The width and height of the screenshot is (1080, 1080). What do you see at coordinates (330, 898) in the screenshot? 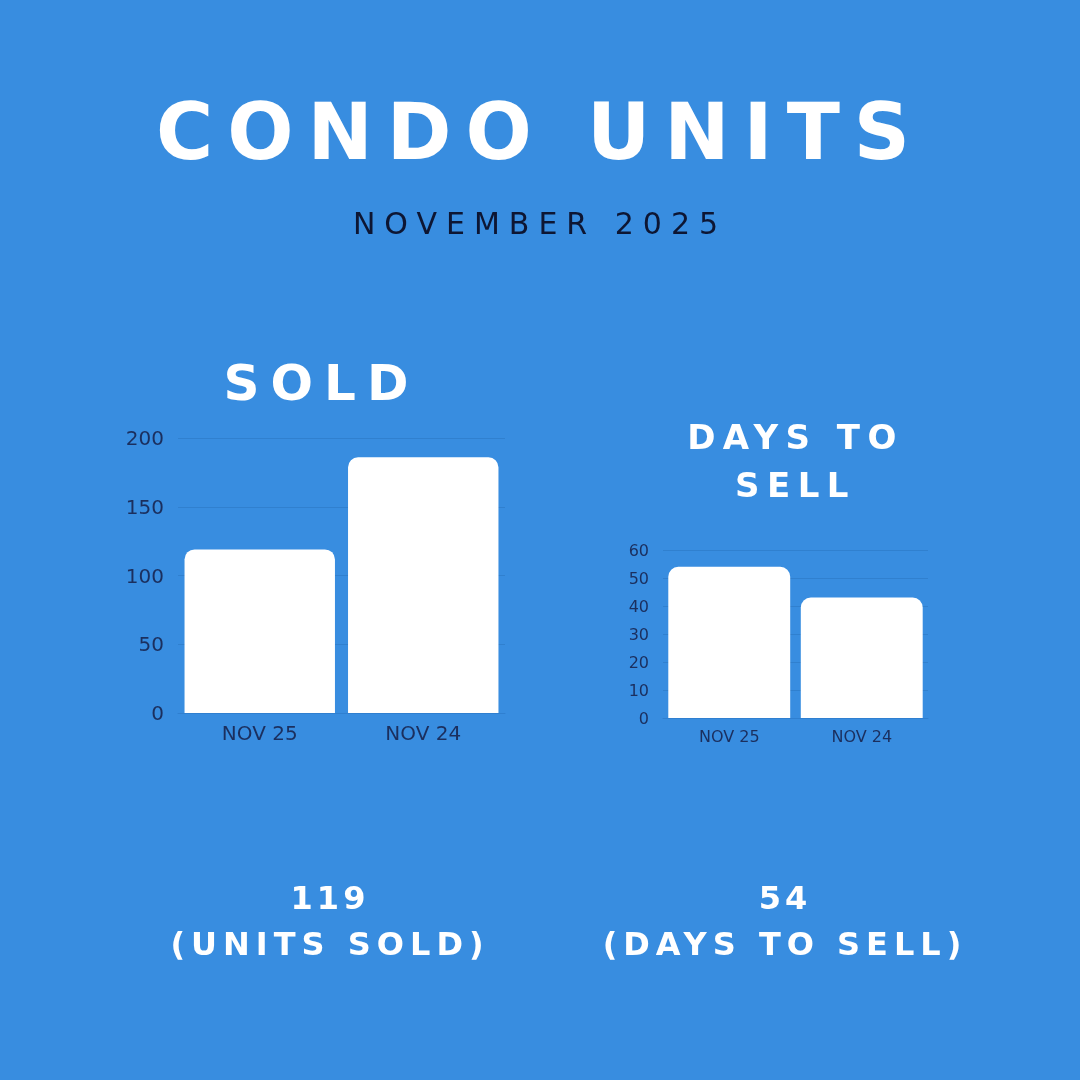
I see `text: 119` at bounding box center [330, 898].